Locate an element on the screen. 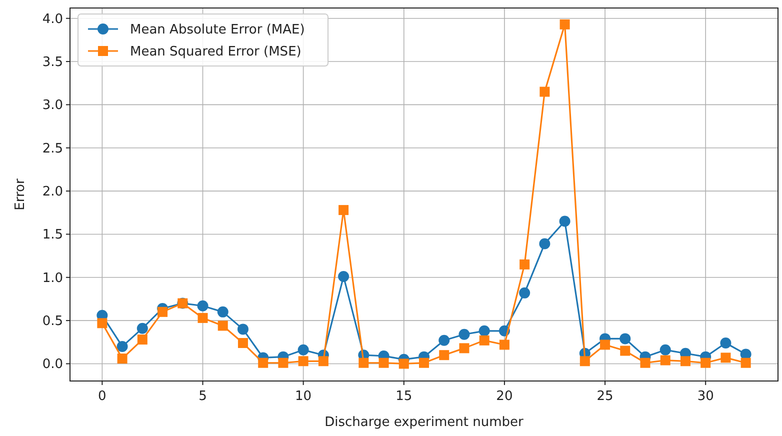 The height and width of the screenshot is (436, 782). legend-label: Mean Squared Error (MSE) is located at coordinates (216, 52).